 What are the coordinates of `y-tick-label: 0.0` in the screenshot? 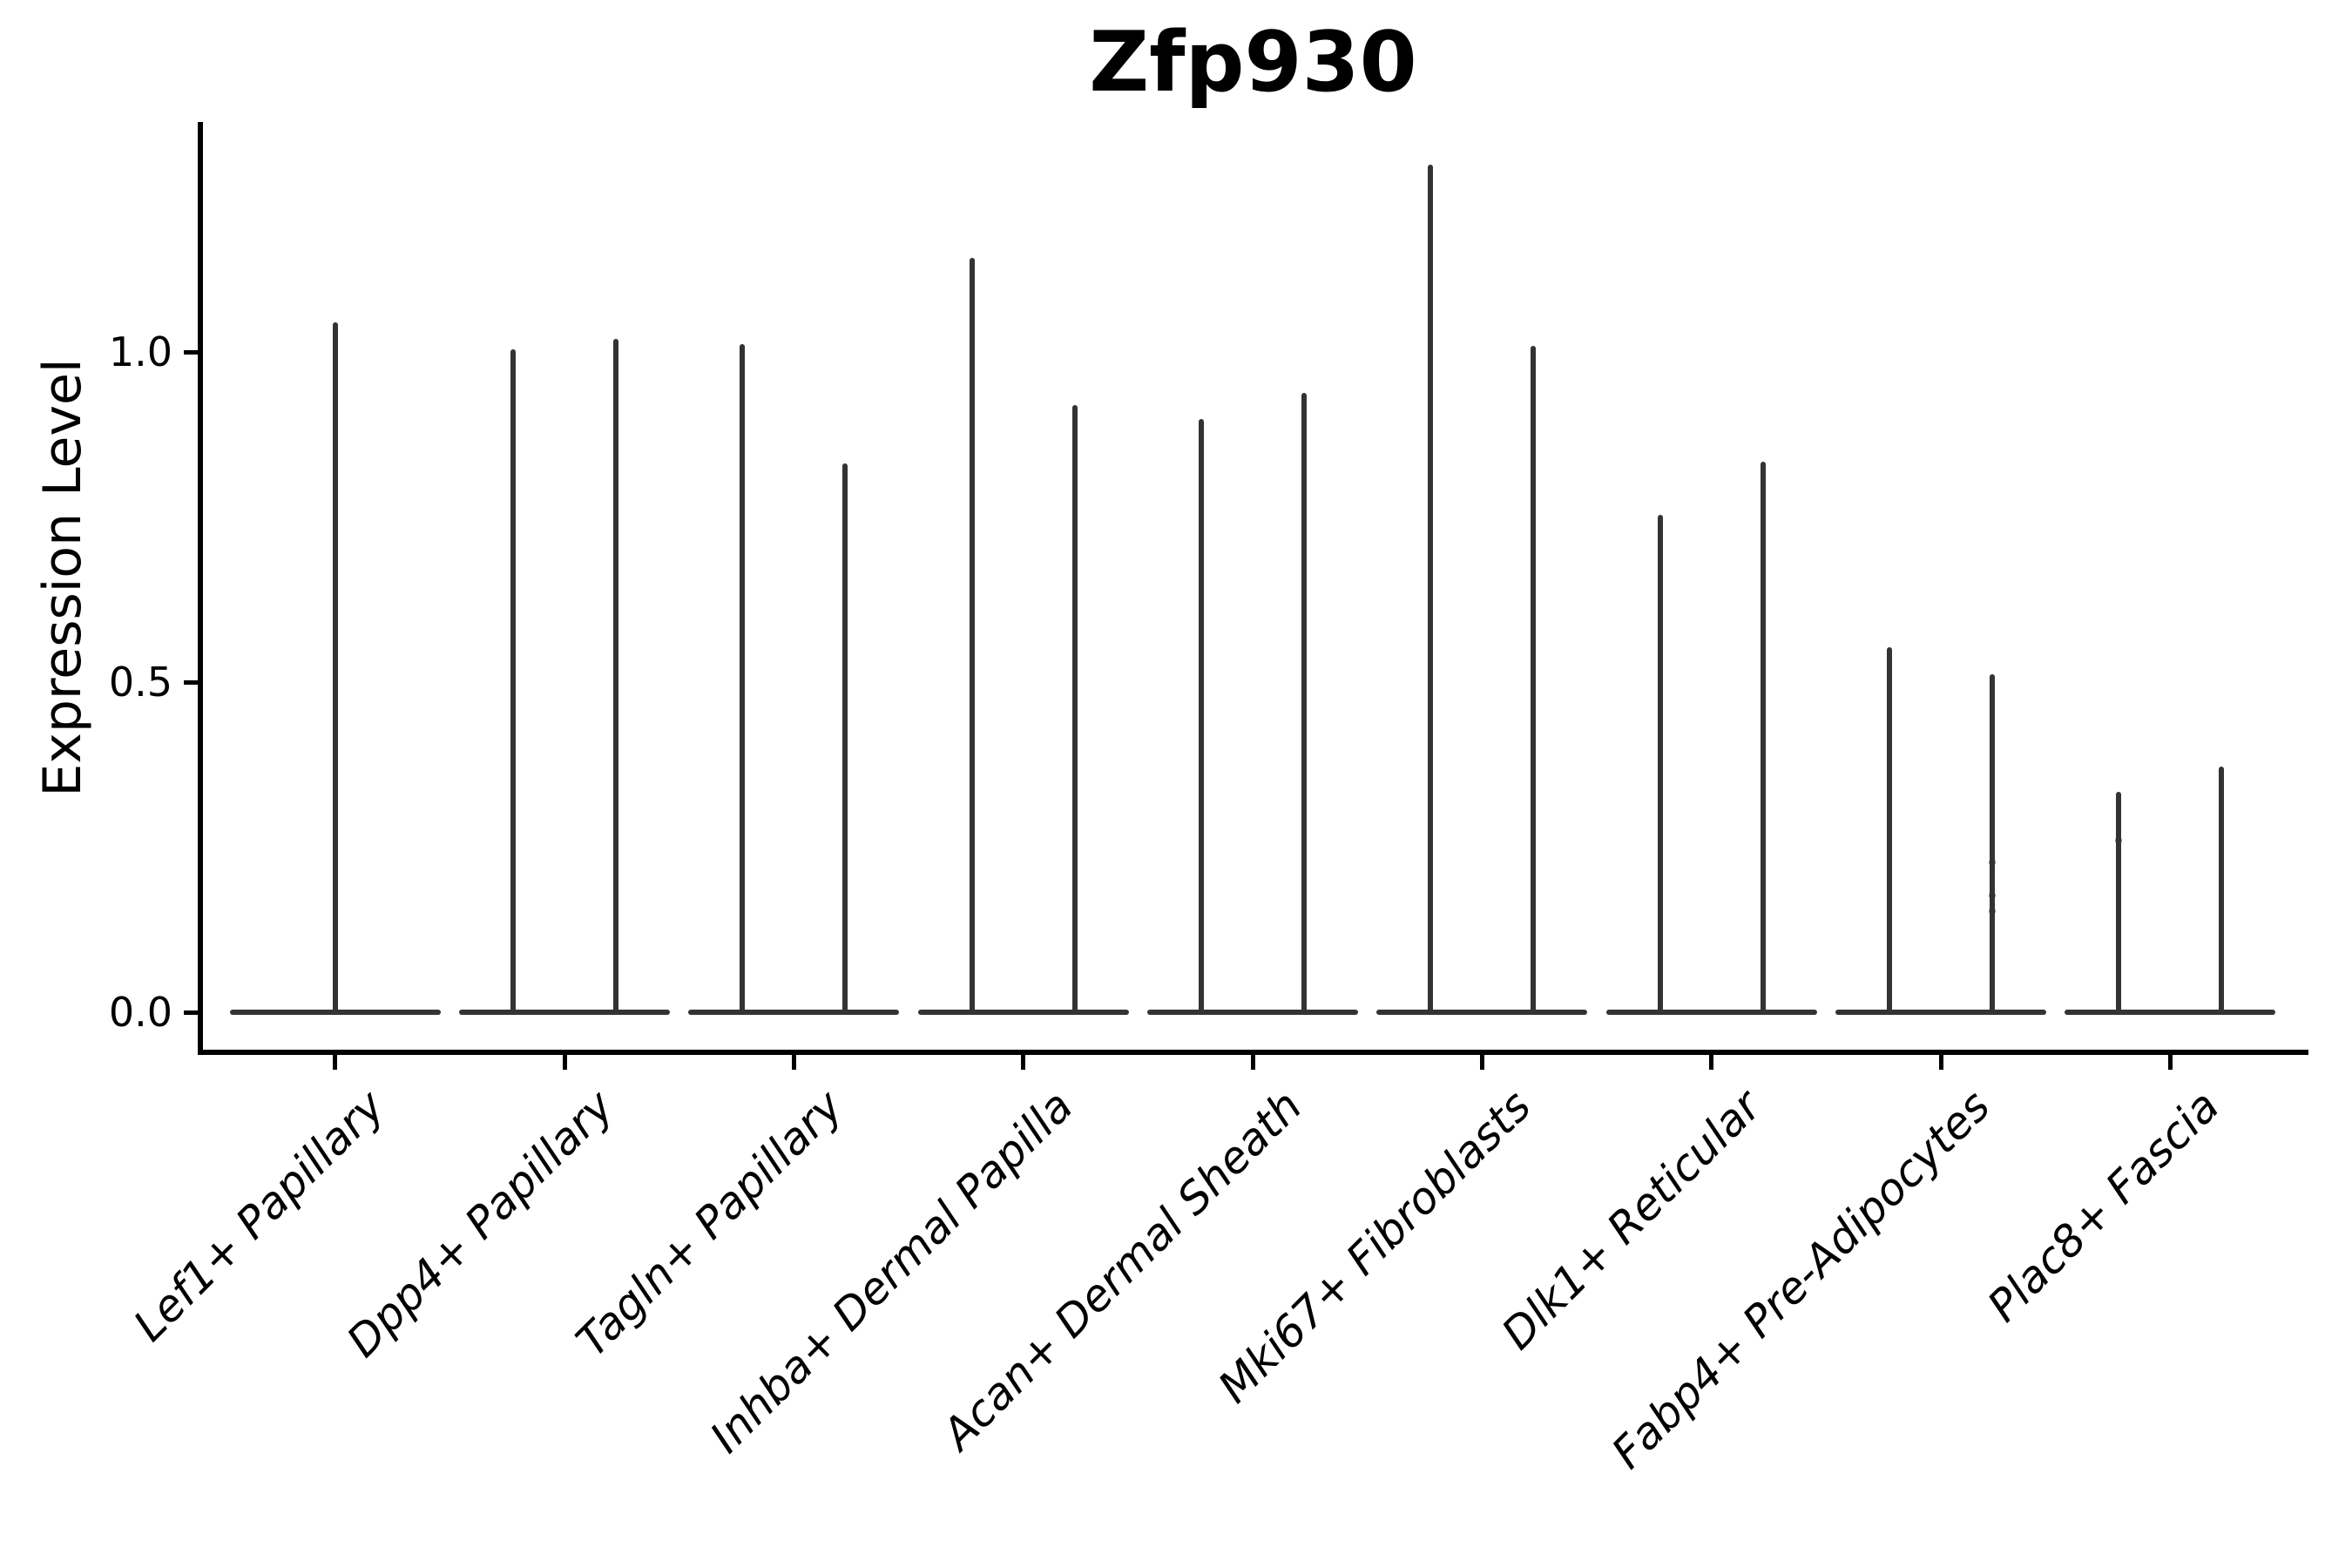 It's located at (140, 1013).